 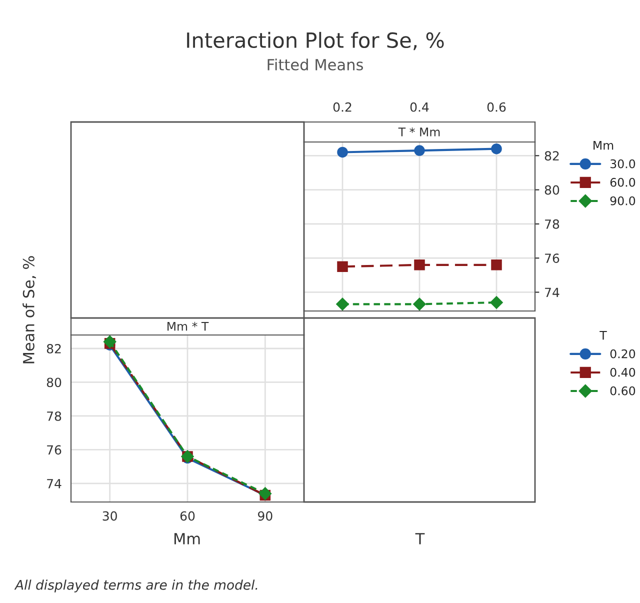 I want to click on legend-title: T, so click(x=603, y=335).